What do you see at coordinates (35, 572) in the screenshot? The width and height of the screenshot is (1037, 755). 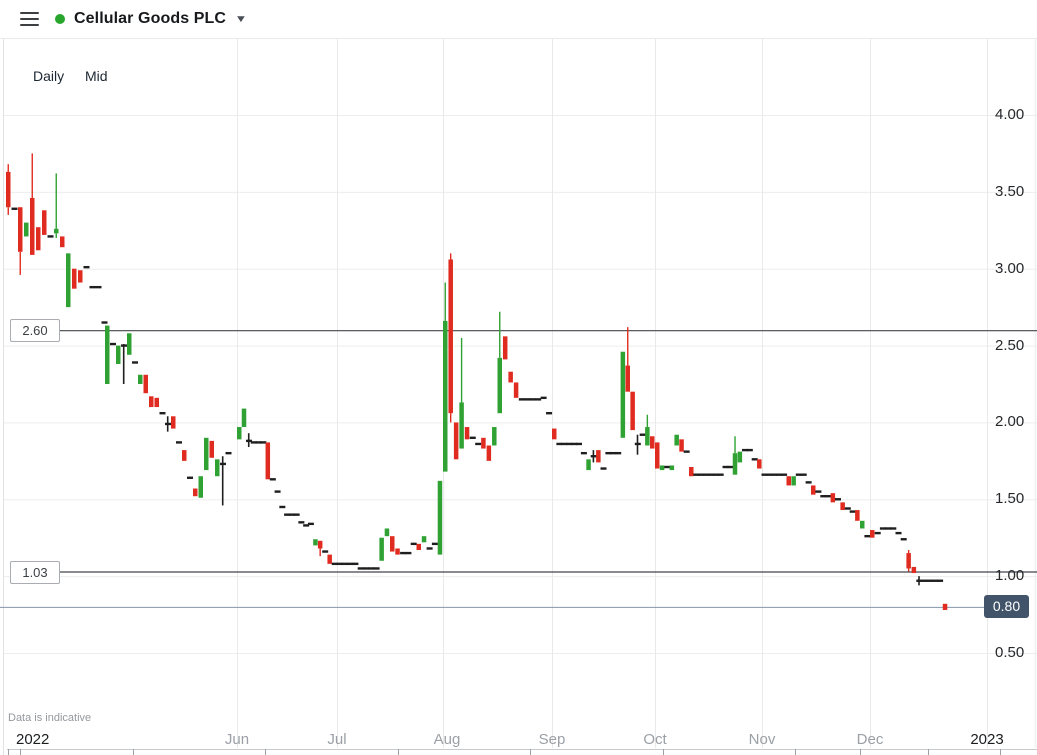 I see `level-label-low: 1.03` at bounding box center [35, 572].